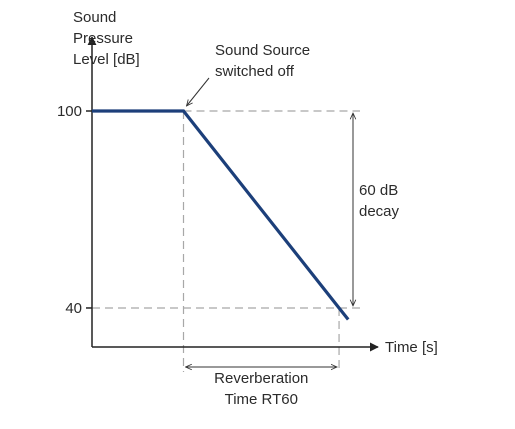 This screenshot has width=515, height=429. Describe the element at coordinates (262, 50) in the screenshot. I see `source-off-label-line-1: Sound Source` at that location.